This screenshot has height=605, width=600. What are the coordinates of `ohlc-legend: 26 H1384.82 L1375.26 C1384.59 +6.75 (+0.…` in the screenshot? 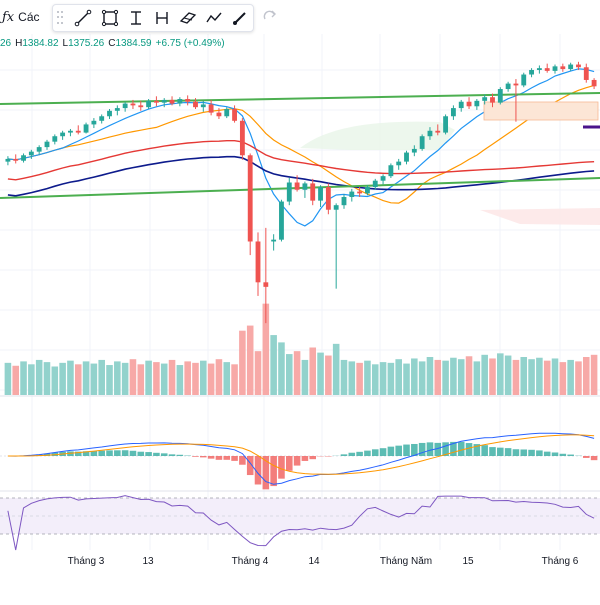 It's located at (112, 43).